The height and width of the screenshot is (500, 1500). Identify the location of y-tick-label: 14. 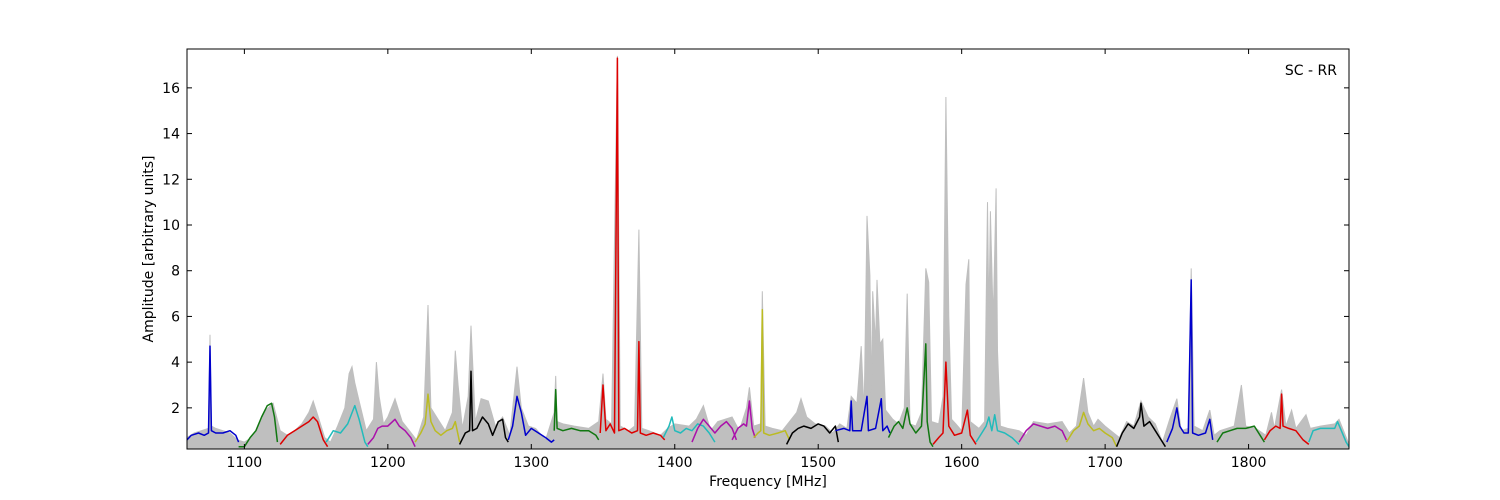
(171, 135).